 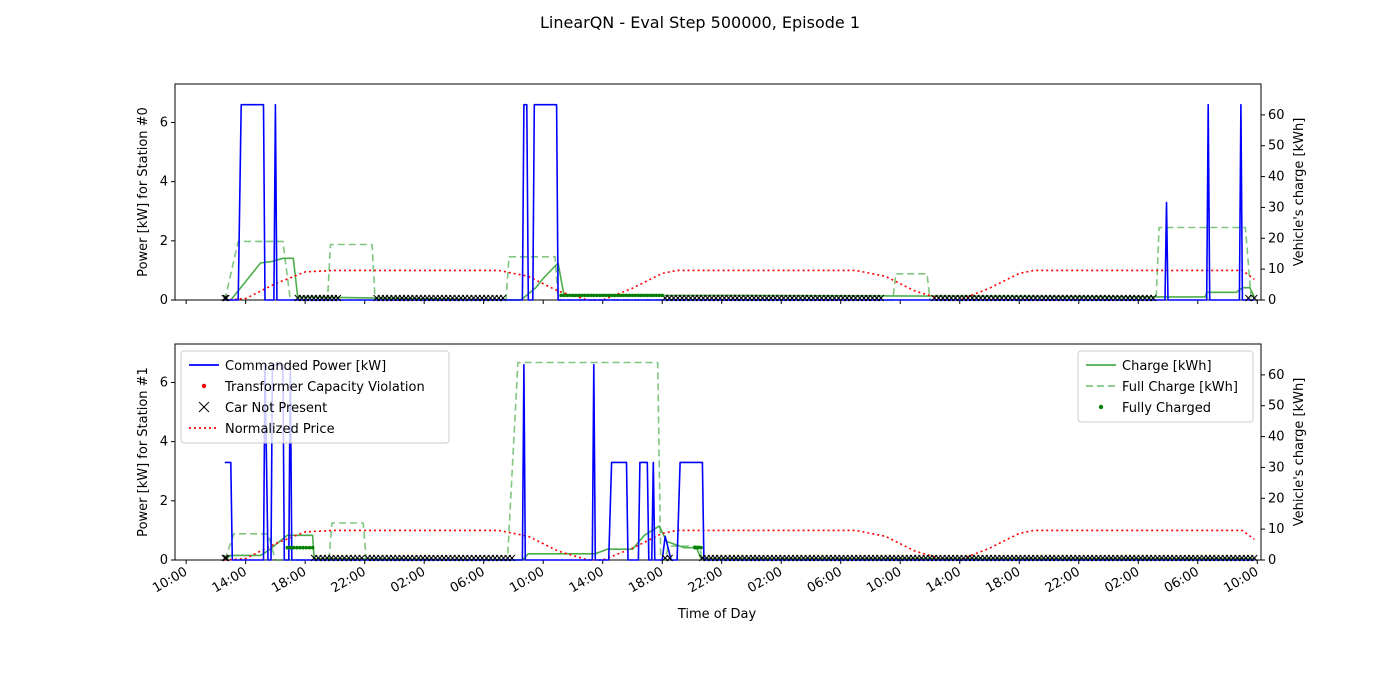 I want to click on legend-entry-full: Full Charge [kWh], so click(x=1162, y=387).